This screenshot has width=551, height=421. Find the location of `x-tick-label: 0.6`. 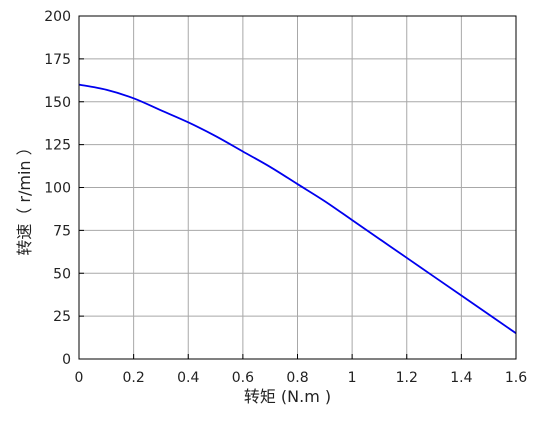

x-tick-label: 0.6 is located at coordinates (243, 378).